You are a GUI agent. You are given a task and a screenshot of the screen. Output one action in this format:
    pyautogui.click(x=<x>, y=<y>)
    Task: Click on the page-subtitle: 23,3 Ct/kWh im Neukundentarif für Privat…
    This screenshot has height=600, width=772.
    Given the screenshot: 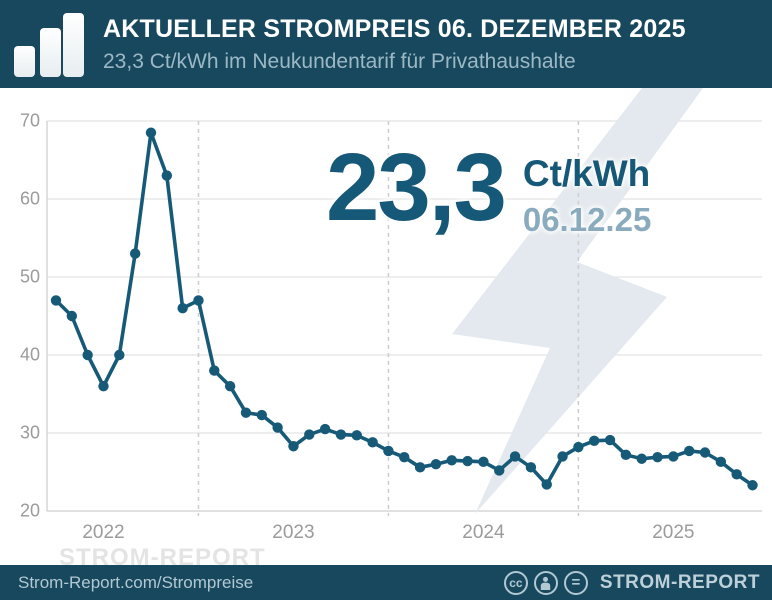 What is the action you would take?
    pyautogui.click(x=339, y=61)
    